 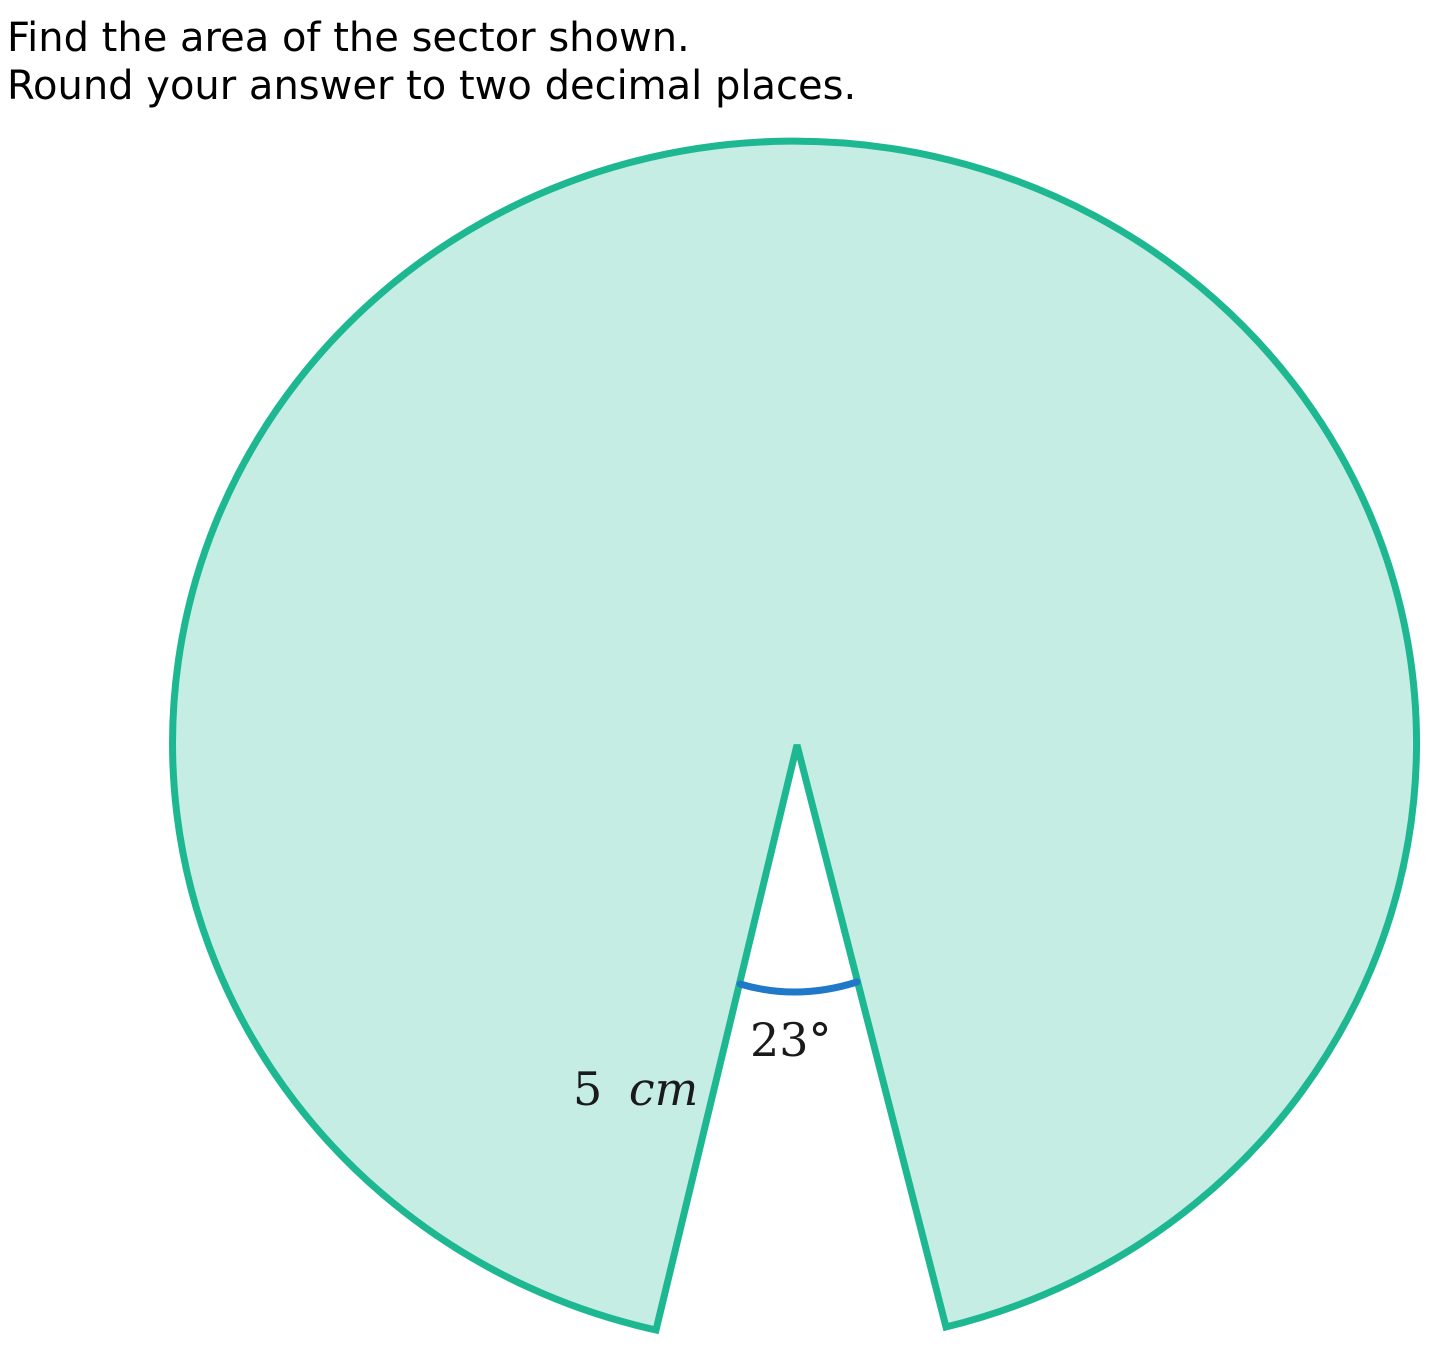 What do you see at coordinates (432, 86) in the screenshot?
I see `question-line-2: Round your answer to two decimal places.` at bounding box center [432, 86].